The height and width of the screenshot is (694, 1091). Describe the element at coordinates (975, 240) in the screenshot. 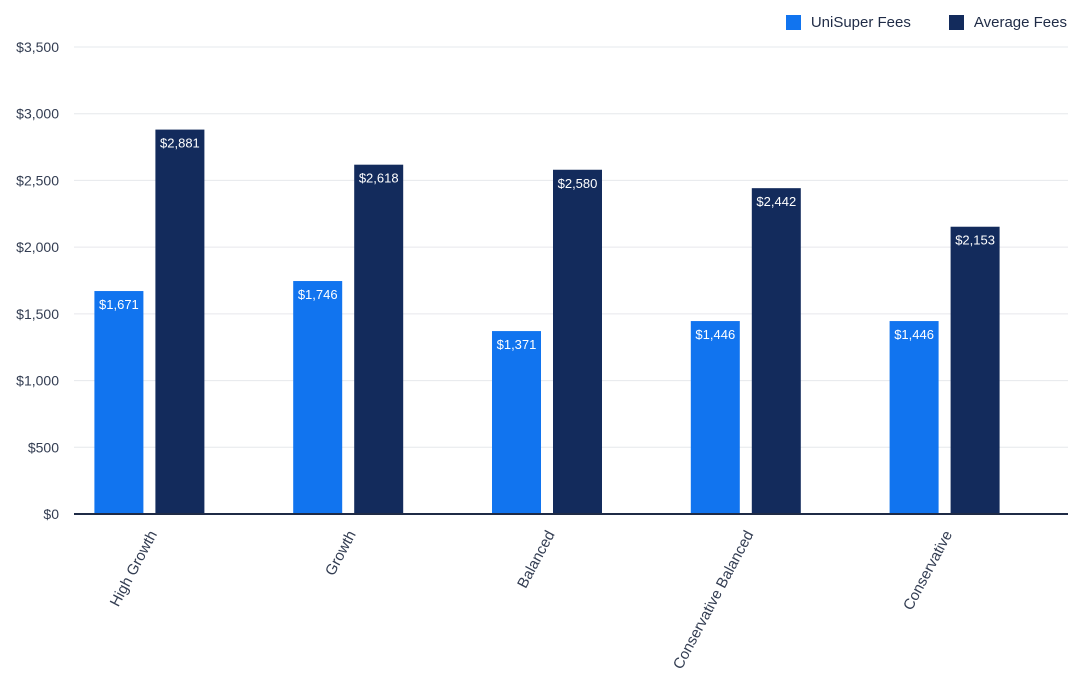

I see `bar-value-label: $2,153` at that location.